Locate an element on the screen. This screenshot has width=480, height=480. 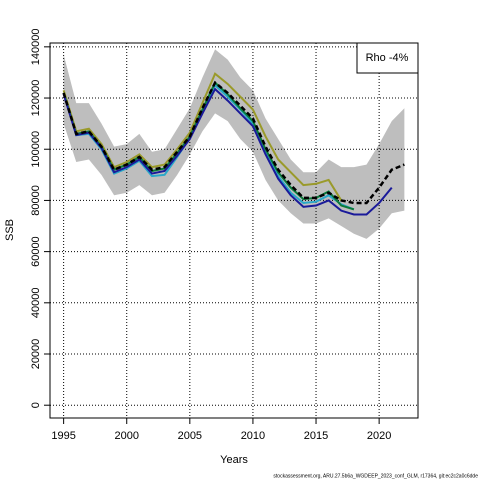
annotation: Rho -4% is located at coordinates (387, 58).